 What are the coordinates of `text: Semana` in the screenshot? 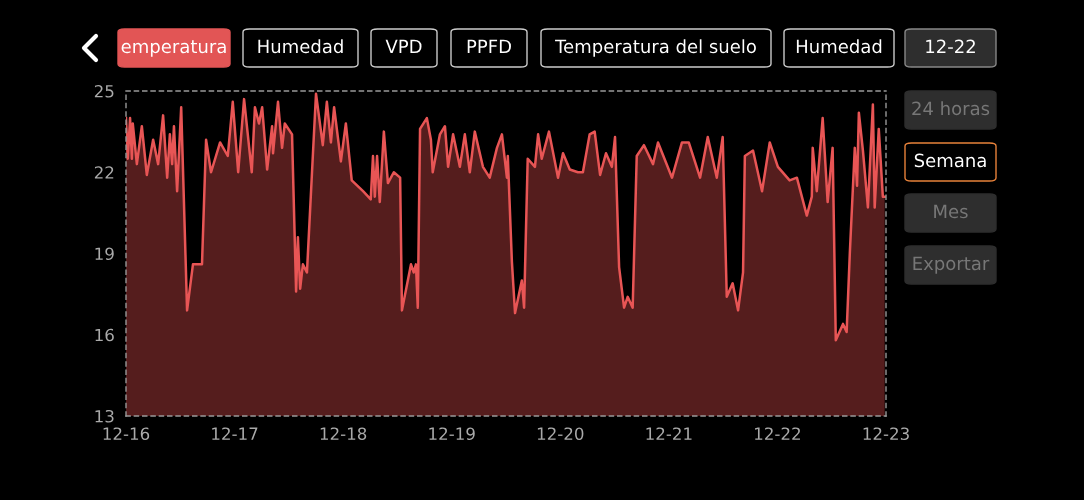 It's located at (950, 160).